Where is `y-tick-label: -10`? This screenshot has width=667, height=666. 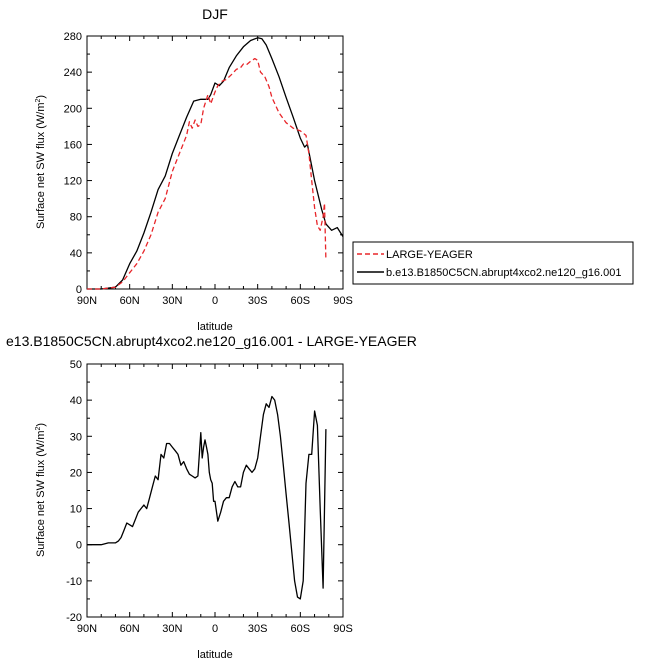
y-tick-label: -10 is located at coordinates (74, 582).